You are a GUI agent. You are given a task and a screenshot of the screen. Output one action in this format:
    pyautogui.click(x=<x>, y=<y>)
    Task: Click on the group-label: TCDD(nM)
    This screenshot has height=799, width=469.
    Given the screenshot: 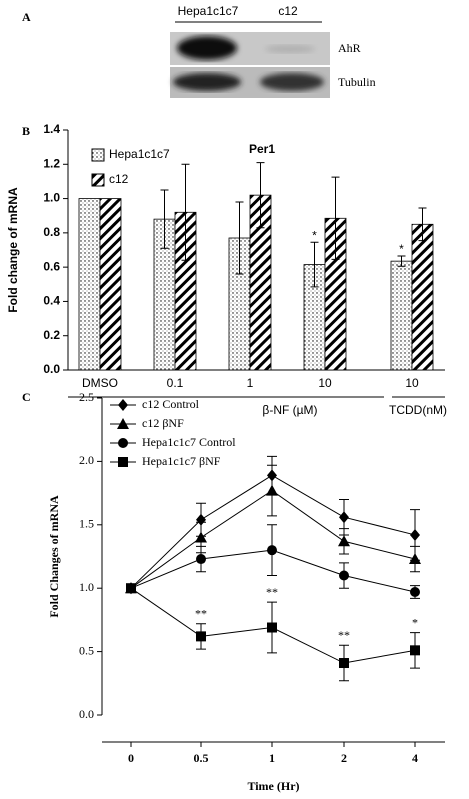 What is the action you would take?
    pyautogui.click(x=418, y=410)
    